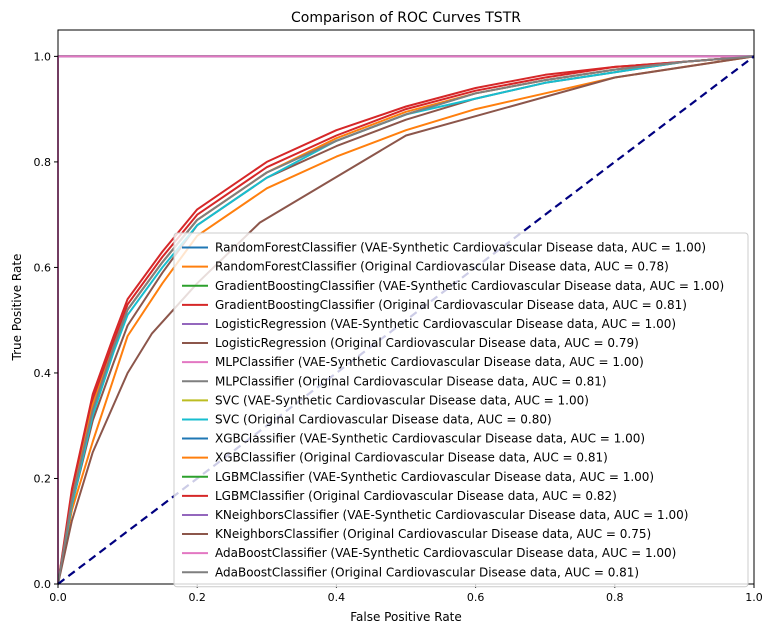  What do you see at coordinates (43, 267) in the screenshot?
I see `y-tick-label: 0.6` at bounding box center [43, 267].